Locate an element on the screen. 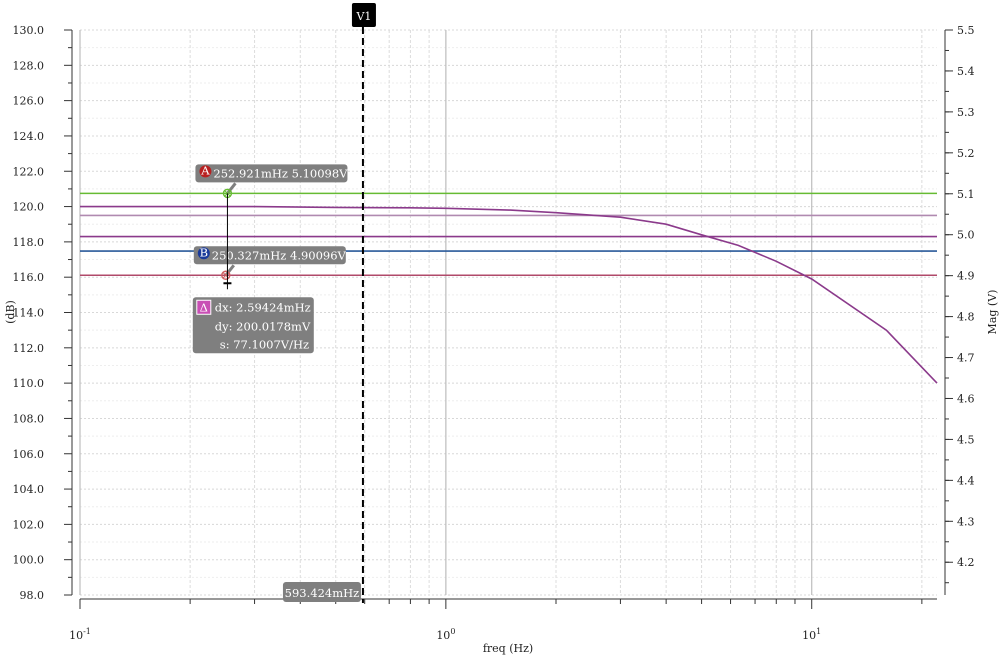 The height and width of the screenshot is (659, 1002). y-tick-label-right: 5.1 is located at coordinates (966, 194).